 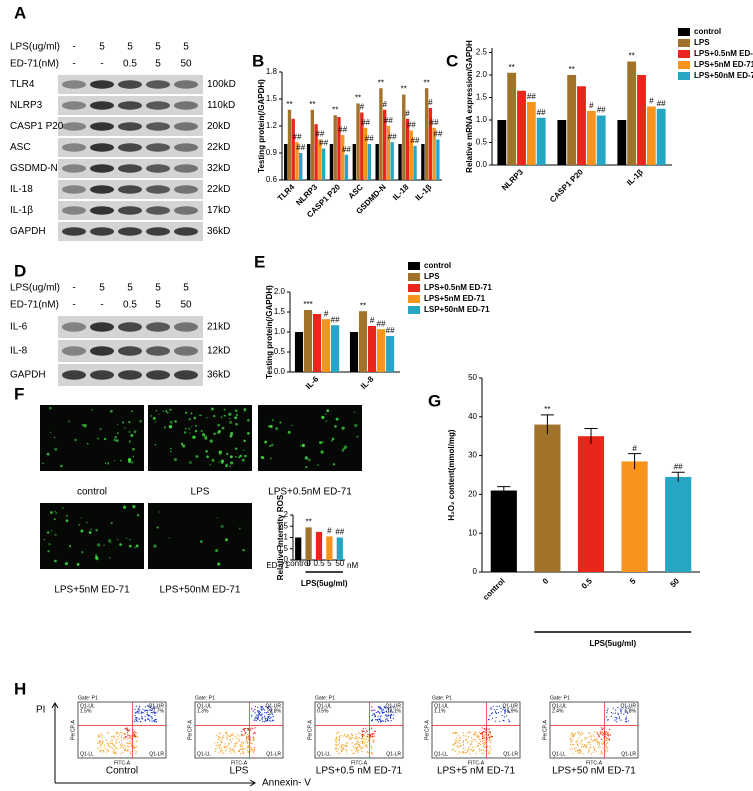 I want to click on legend-swatch, so click(x=684, y=43).